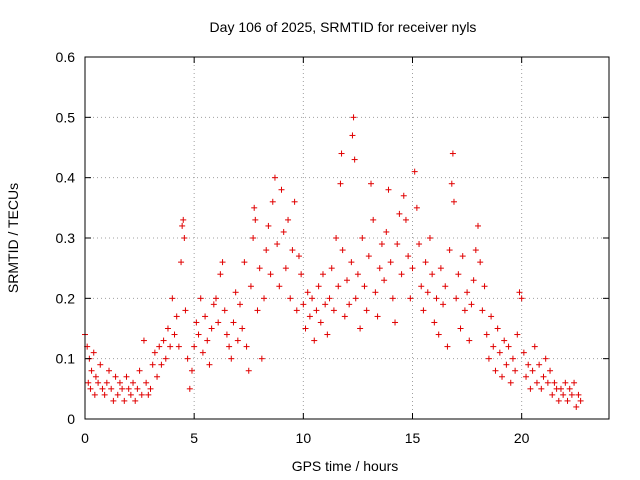 Image resolution: width=640 pixels, height=480 pixels. What do you see at coordinates (66, 57) in the screenshot?
I see `y-tick-label: 0.6` at bounding box center [66, 57].